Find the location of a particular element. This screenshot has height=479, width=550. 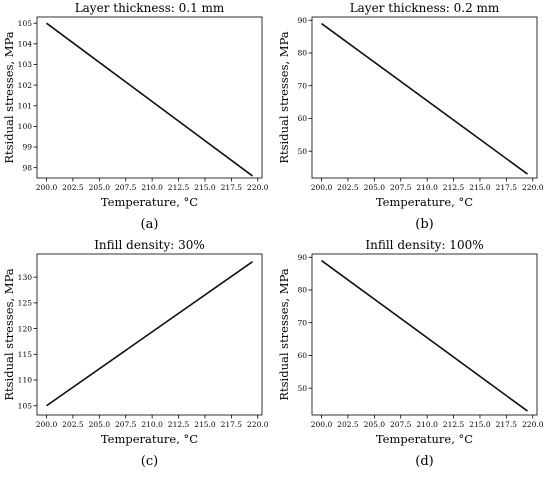

x-tick-label-b-2: 205.0 is located at coordinates (375, 187).